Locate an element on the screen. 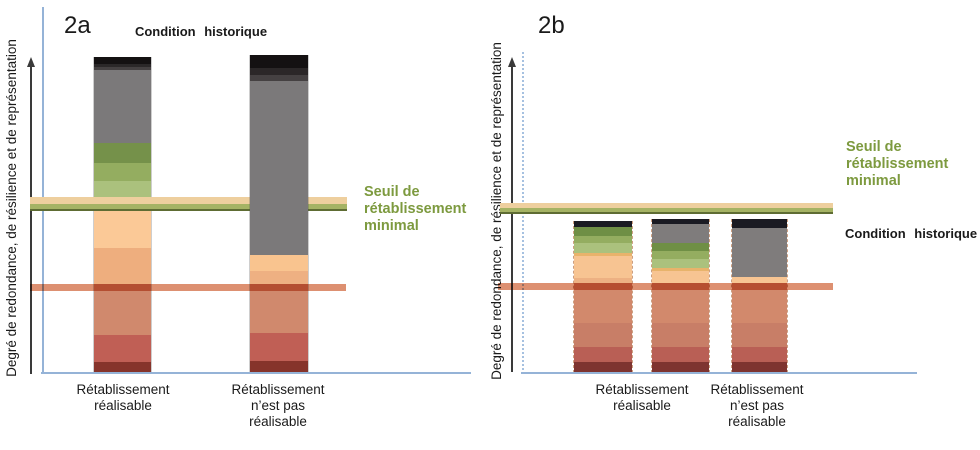  panel-b-seuil-line-1: Seuil de is located at coordinates (874, 147).